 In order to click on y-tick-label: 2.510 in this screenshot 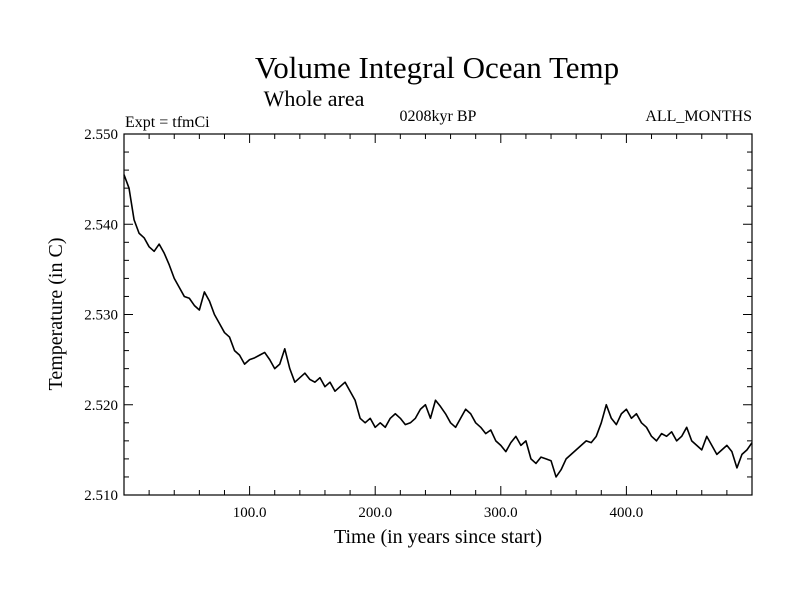, I will do `click(101, 496)`.